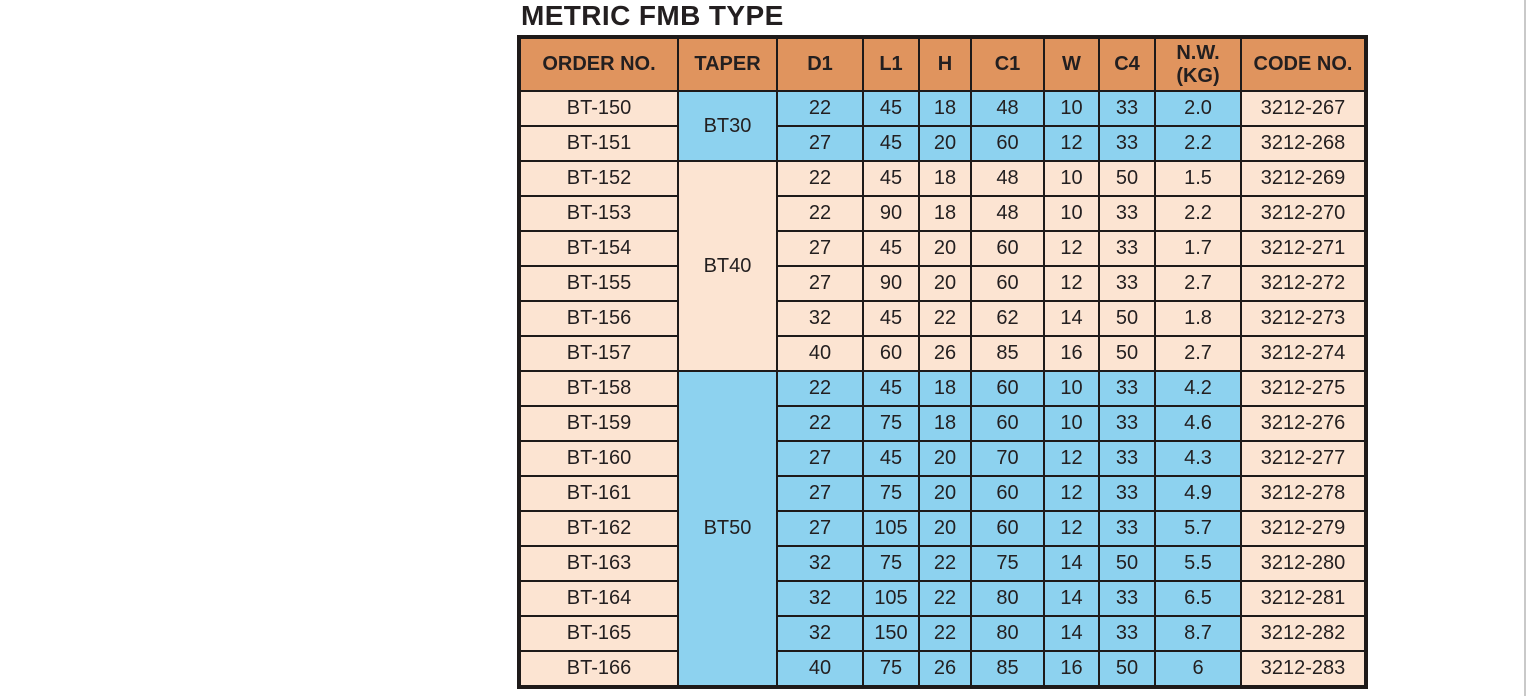 The width and height of the screenshot is (1529, 696). What do you see at coordinates (891, 213) in the screenshot?
I see `table-cell: 90` at bounding box center [891, 213].